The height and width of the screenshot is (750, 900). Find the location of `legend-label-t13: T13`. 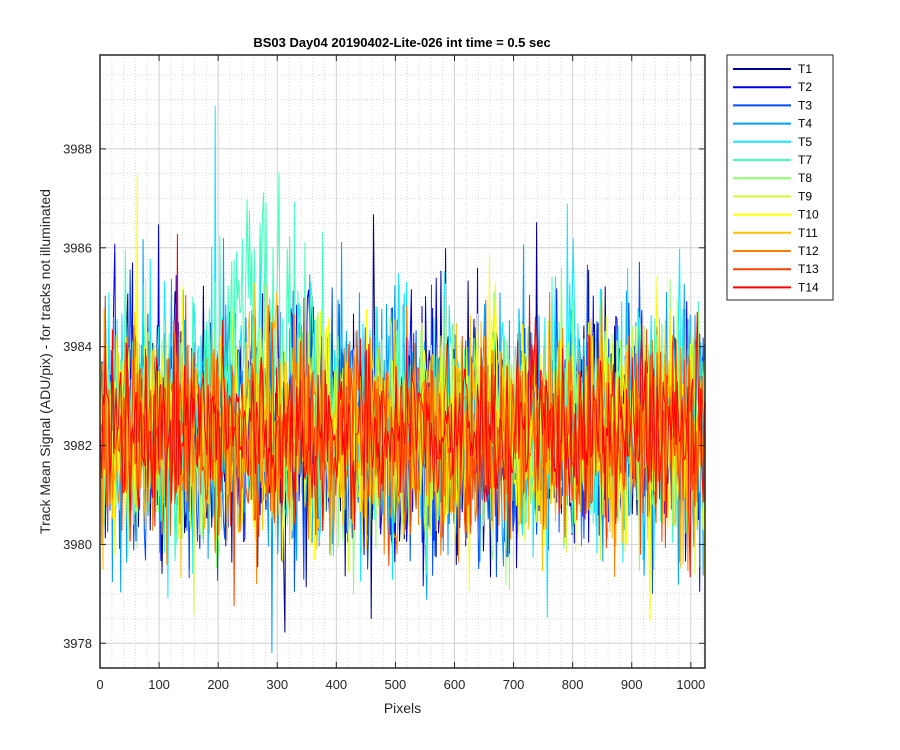

legend-label-t13: T13 is located at coordinates (808, 269).